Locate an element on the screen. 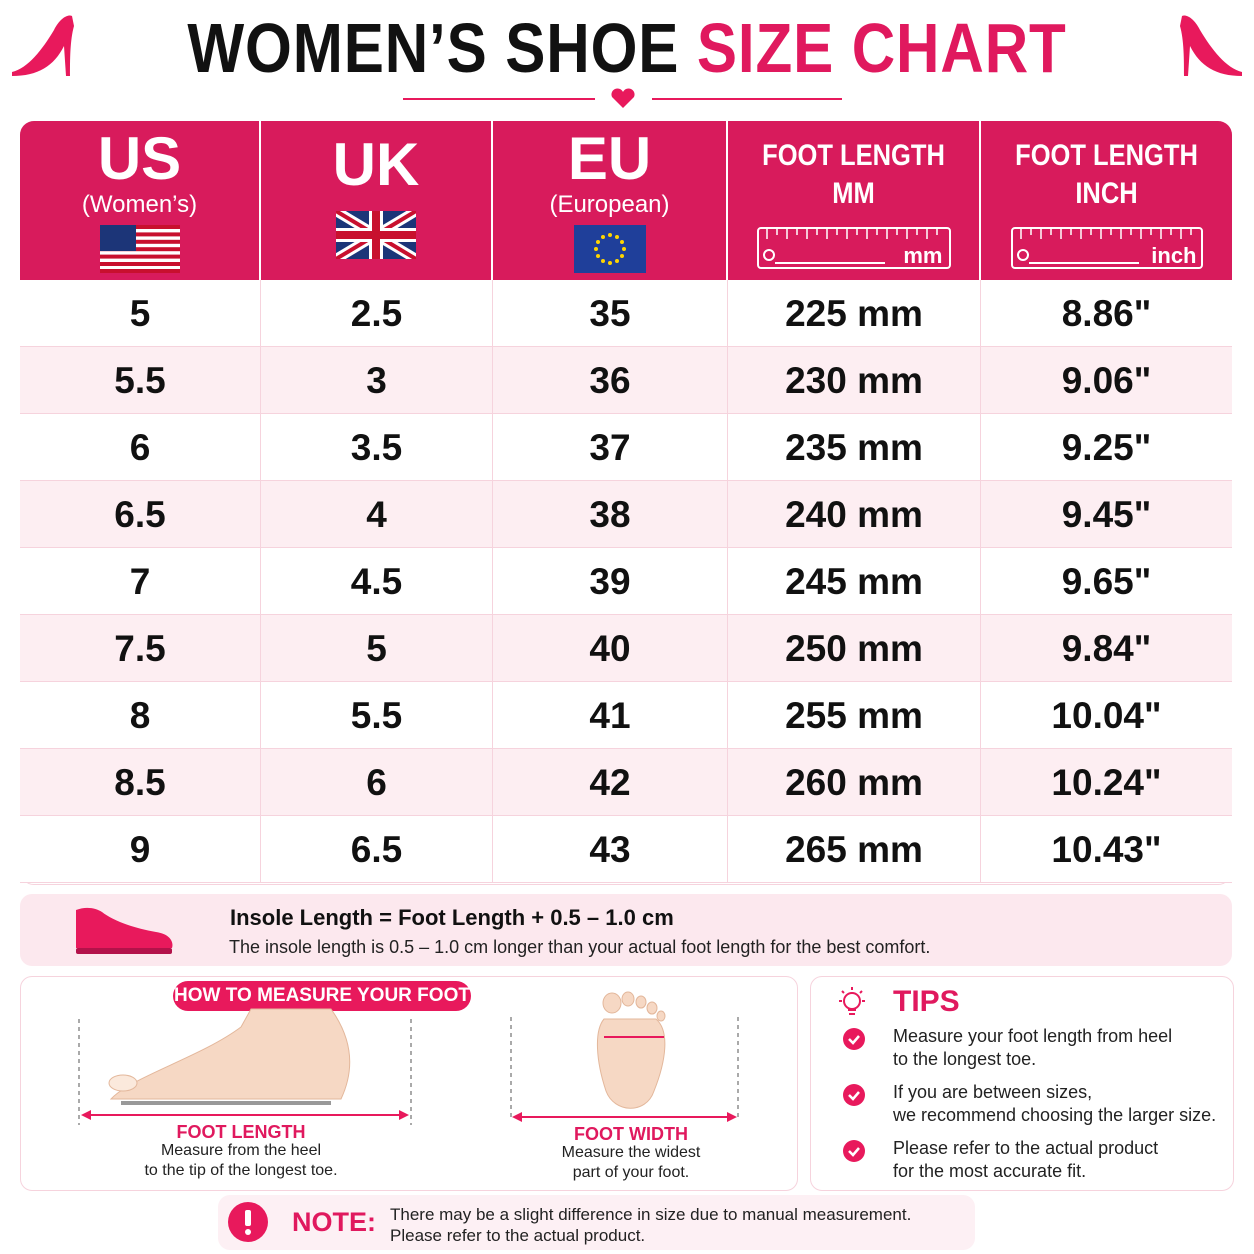 The height and width of the screenshot is (1254, 1254). header-title: UK is located at coordinates (376, 164).